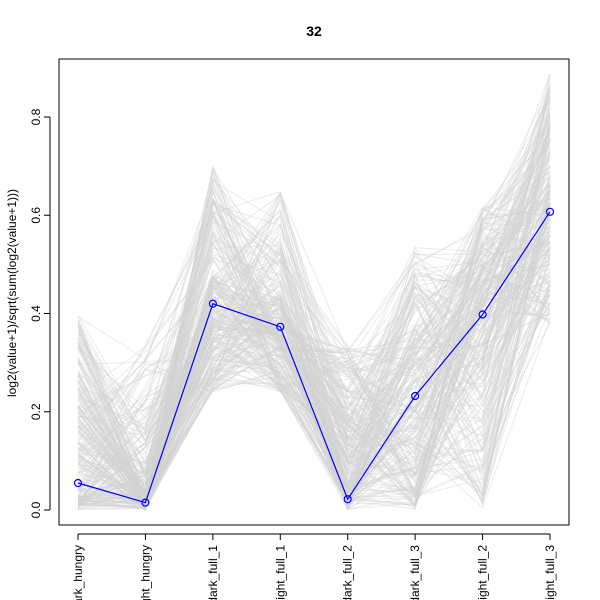  What do you see at coordinates (280, 572) in the screenshot?
I see `x-tick-label: light_full_1` at bounding box center [280, 572].